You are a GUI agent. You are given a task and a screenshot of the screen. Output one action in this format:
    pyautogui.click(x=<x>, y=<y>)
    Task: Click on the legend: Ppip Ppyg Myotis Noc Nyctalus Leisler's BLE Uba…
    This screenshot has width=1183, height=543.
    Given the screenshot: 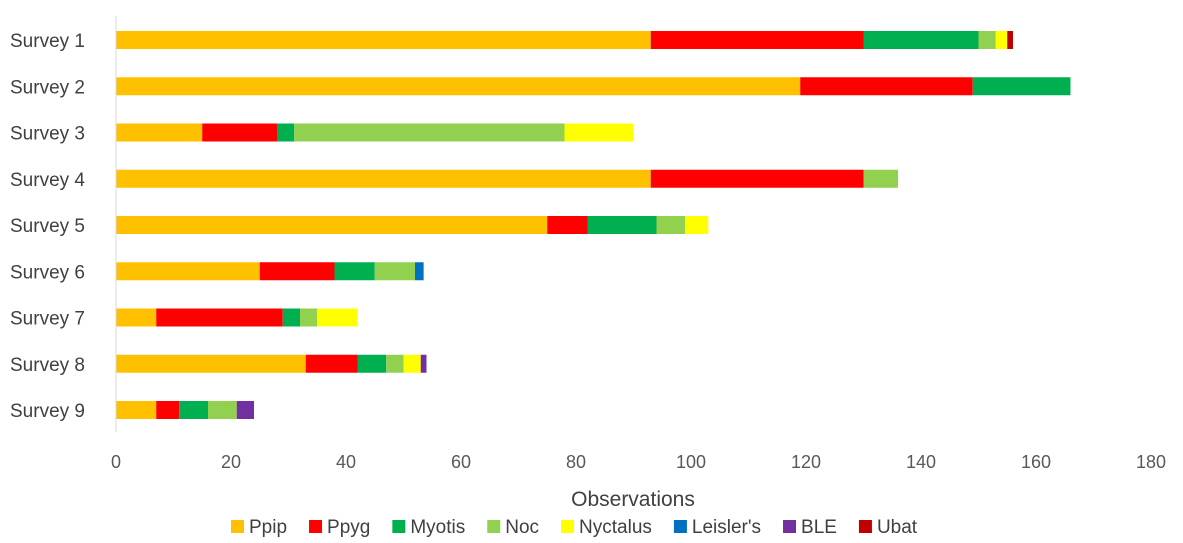 What is the action you would take?
    pyautogui.click(x=574, y=527)
    